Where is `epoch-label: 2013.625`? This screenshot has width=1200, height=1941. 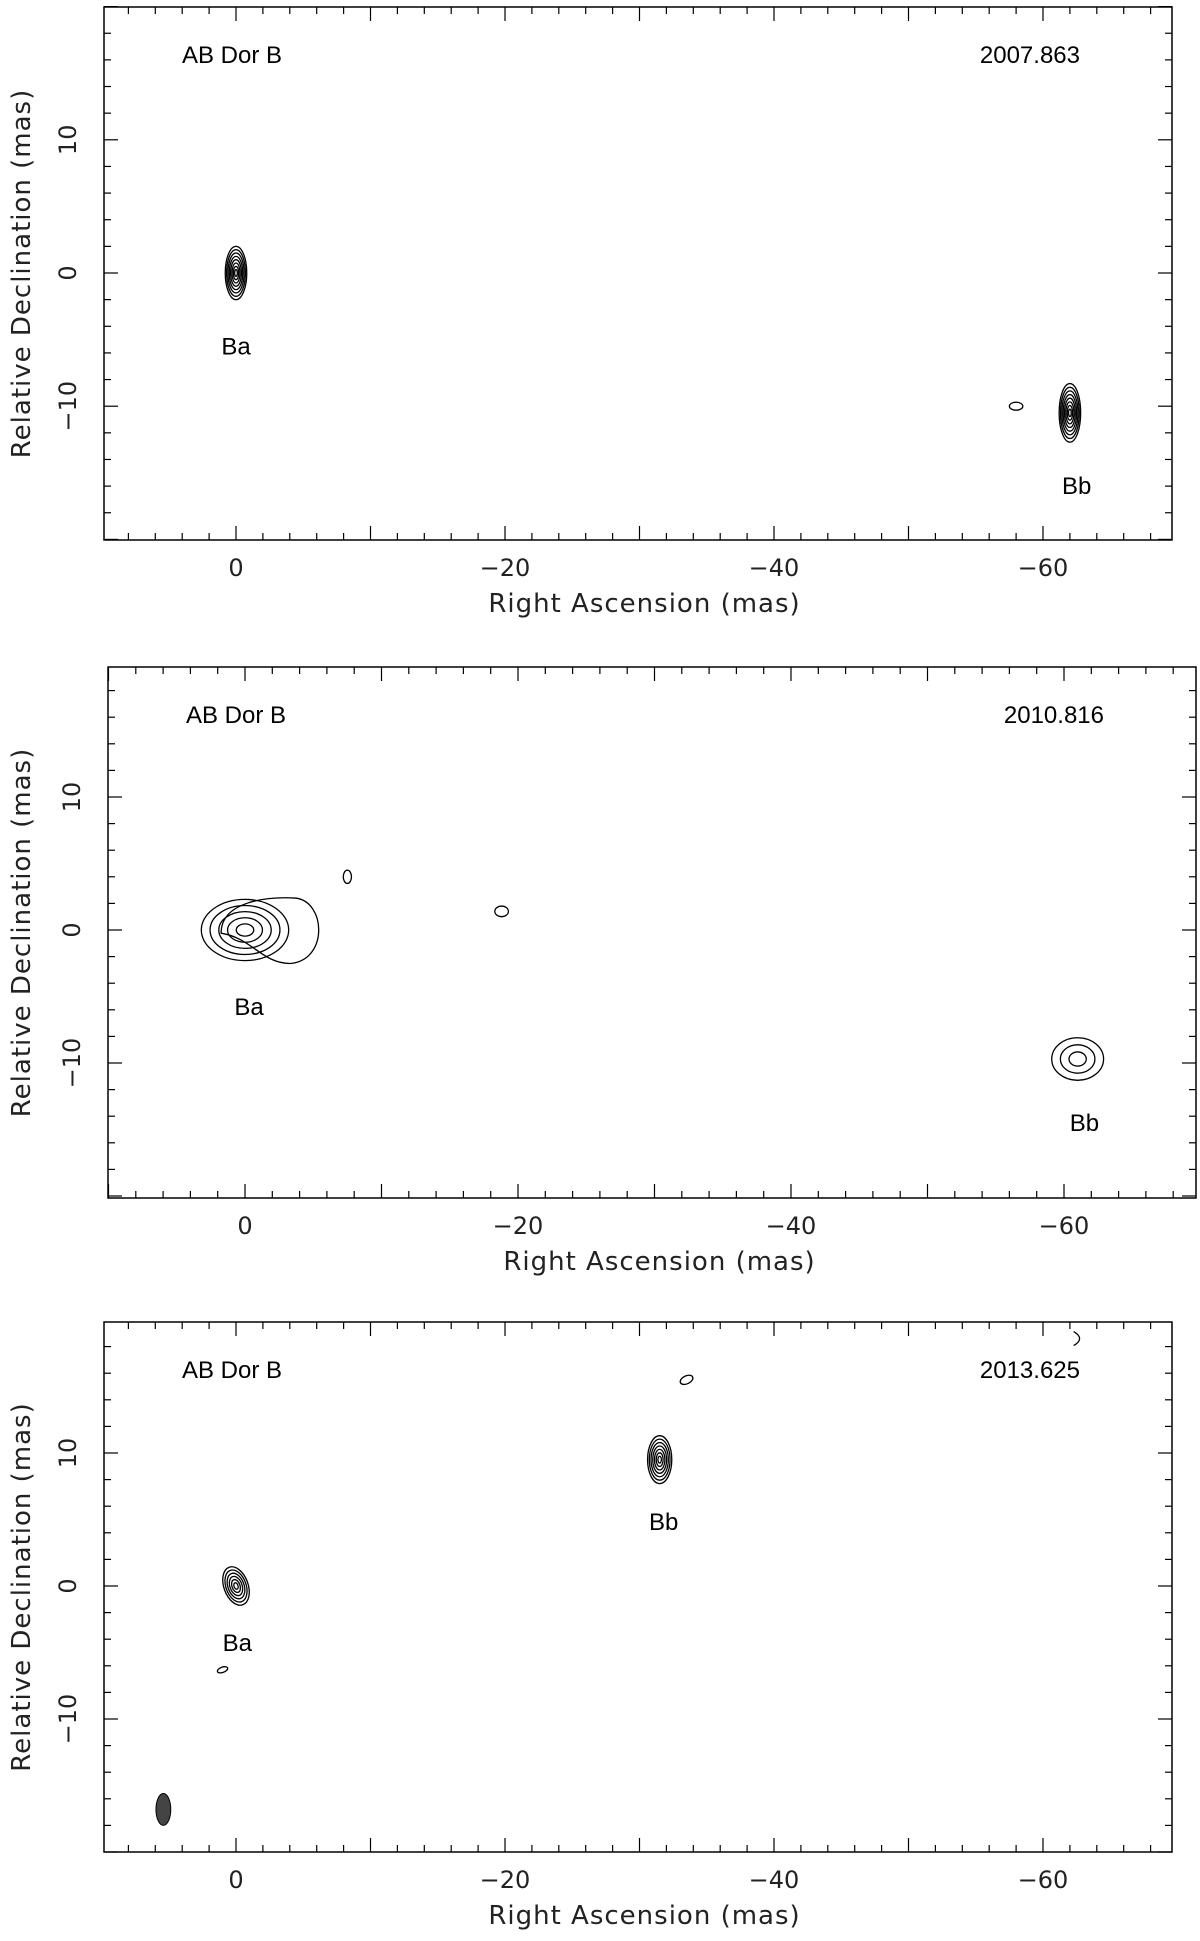 epoch-label: 2013.625 is located at coordinates (1030, 1370).